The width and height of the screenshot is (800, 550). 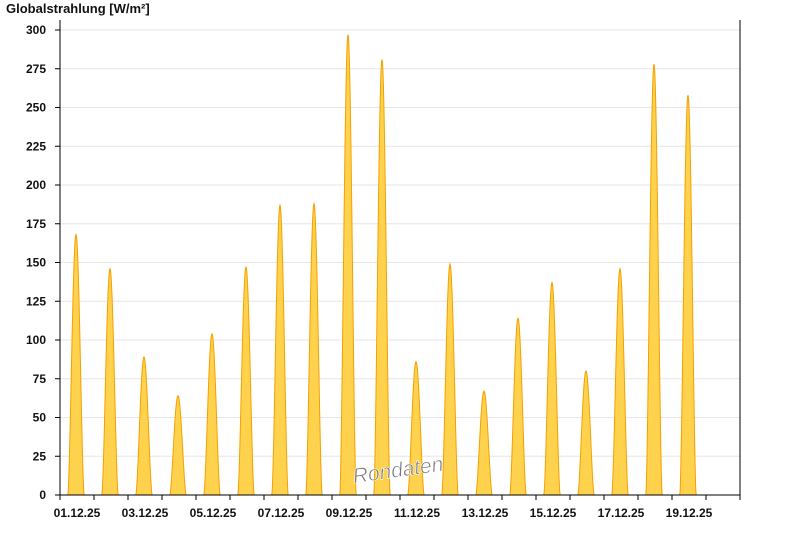 What do you see at coordinates (36, 224) in the screenshot?
I see `y-tick-label: 175` at bounding box center [36, 224].